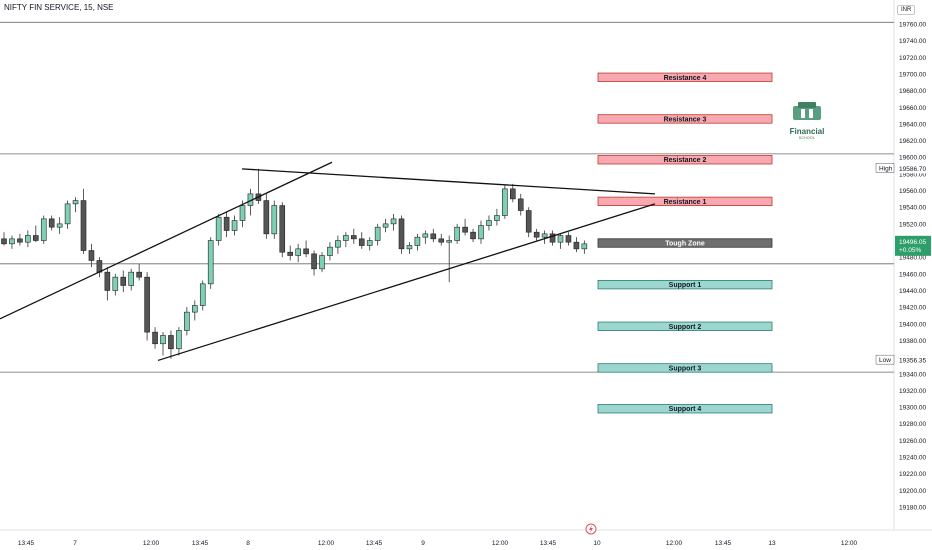  Describe the element at coordinates (75, 543) in the screenshot. I see `x-tick-label: 7` at that location.